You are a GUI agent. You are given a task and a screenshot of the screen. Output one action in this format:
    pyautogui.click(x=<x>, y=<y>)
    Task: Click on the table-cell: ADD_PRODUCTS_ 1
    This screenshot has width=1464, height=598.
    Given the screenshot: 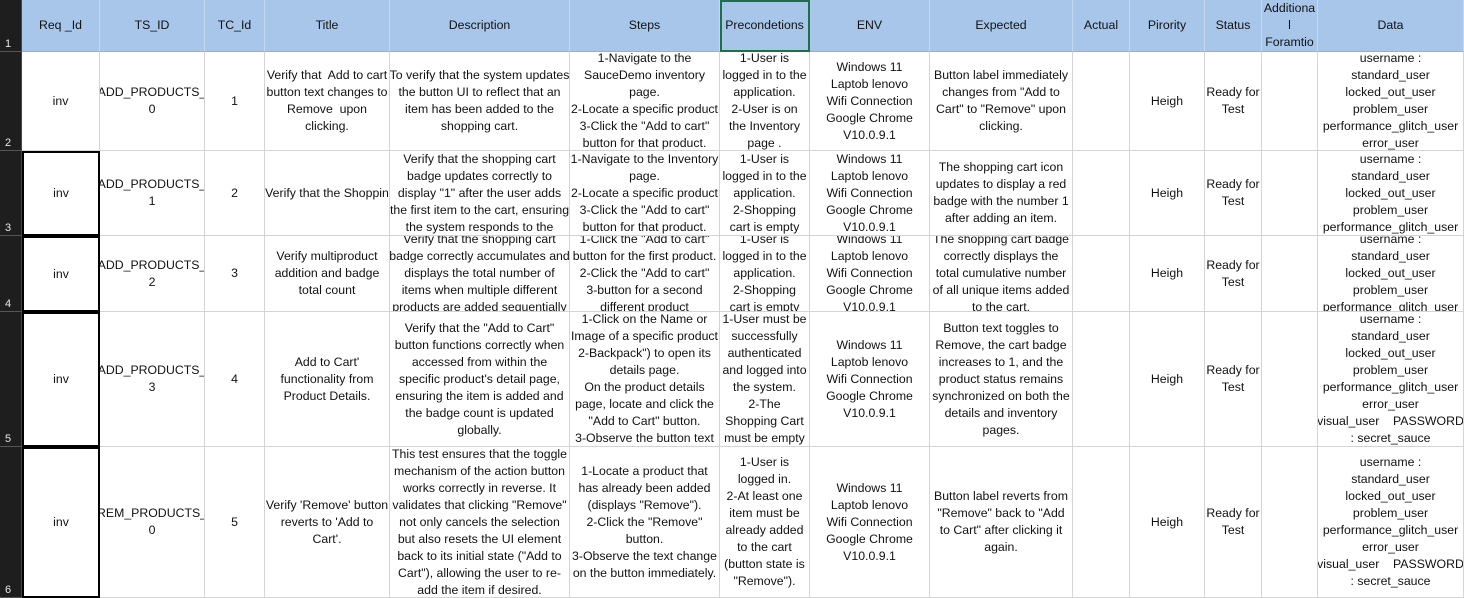 What is the action you would take?
    pyautogui.click(x=152, y=193)
    